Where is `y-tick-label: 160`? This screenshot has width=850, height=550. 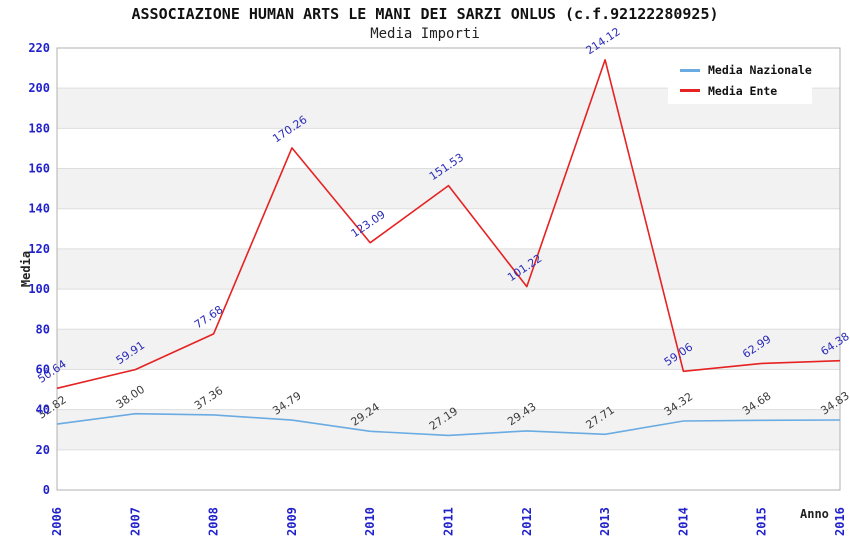 y-tick-label: 160 is located at coordinates (39, 169).